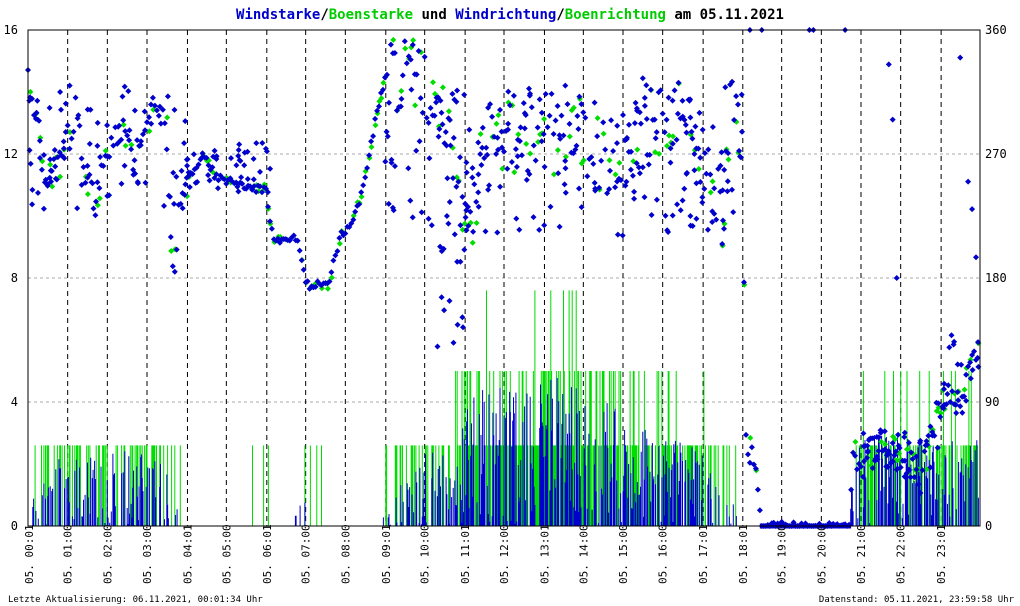 The height and width of the screenshot is (606, 1020). I want to click on title-part-1: /, so click(324, 15).